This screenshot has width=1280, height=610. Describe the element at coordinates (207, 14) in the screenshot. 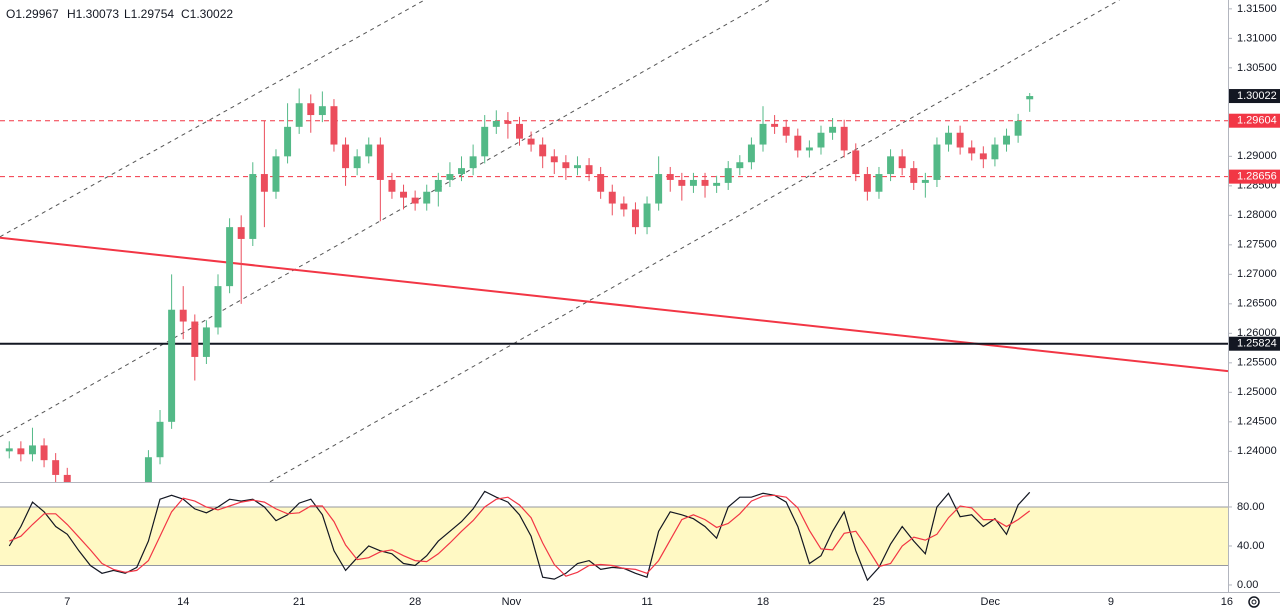

I see `ohlc-close: C1.30022` at that location.